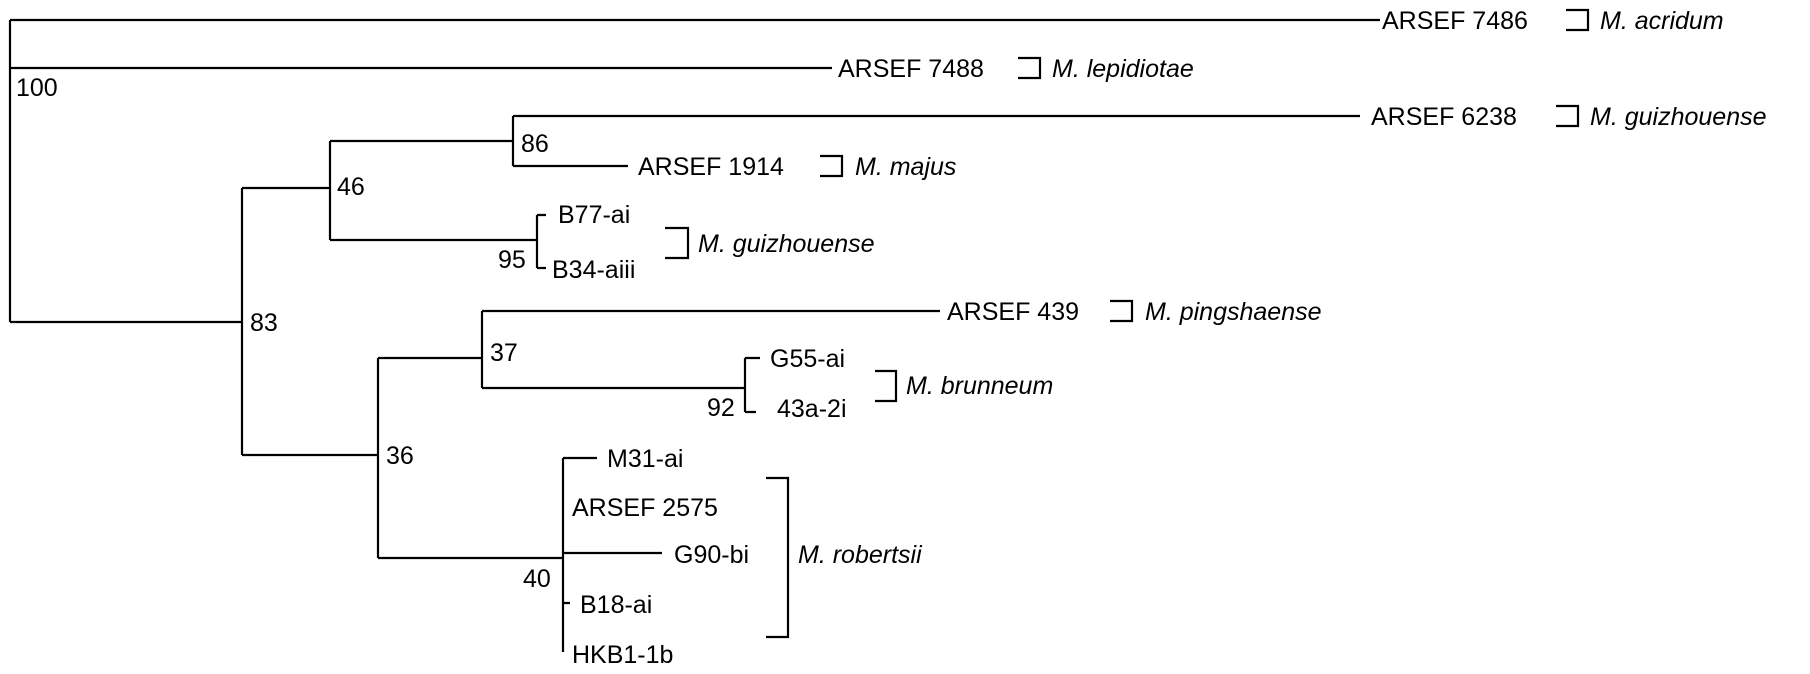  Describe the element at coordinates (1444, 117) in the screenshot. I see `taxon-label-arsef6238: ARSEF 6238` at that location.